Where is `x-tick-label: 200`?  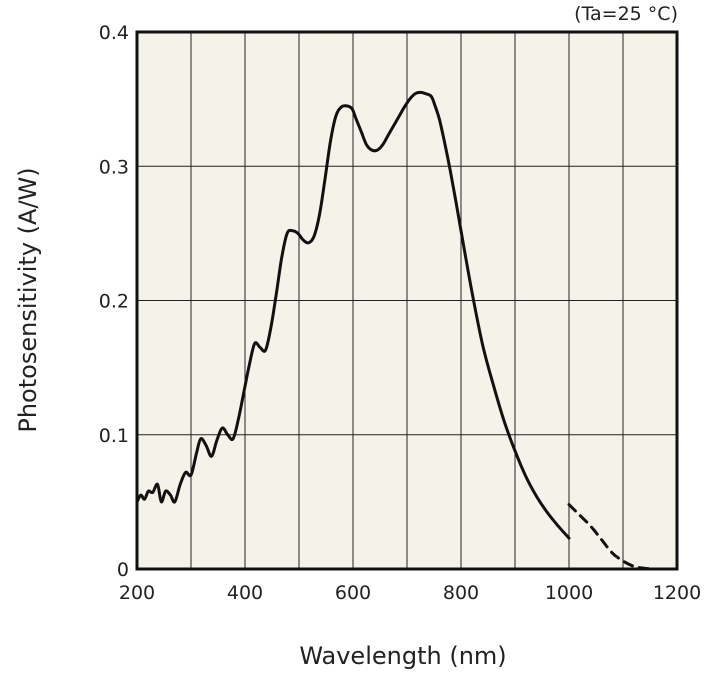
x-tick-label: 200 is located at coordinates (137, 593).